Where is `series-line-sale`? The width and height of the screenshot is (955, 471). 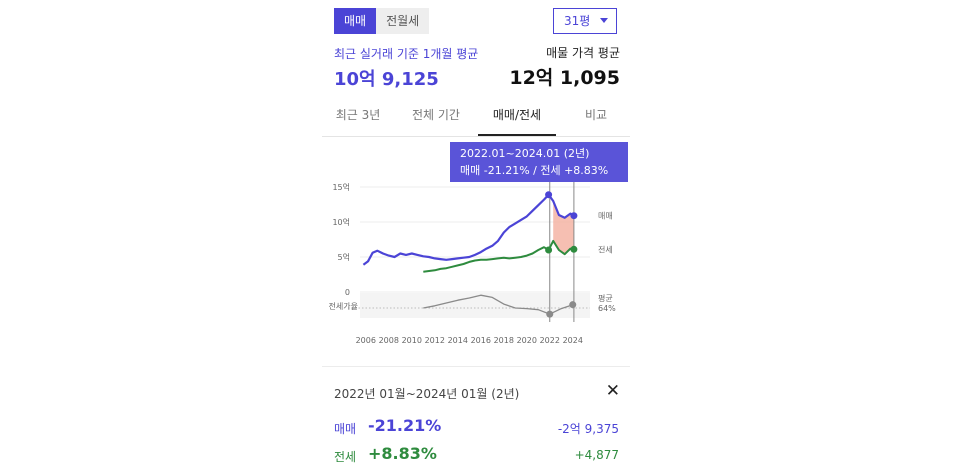
series-line-sale is located at coordinates (468, 229).